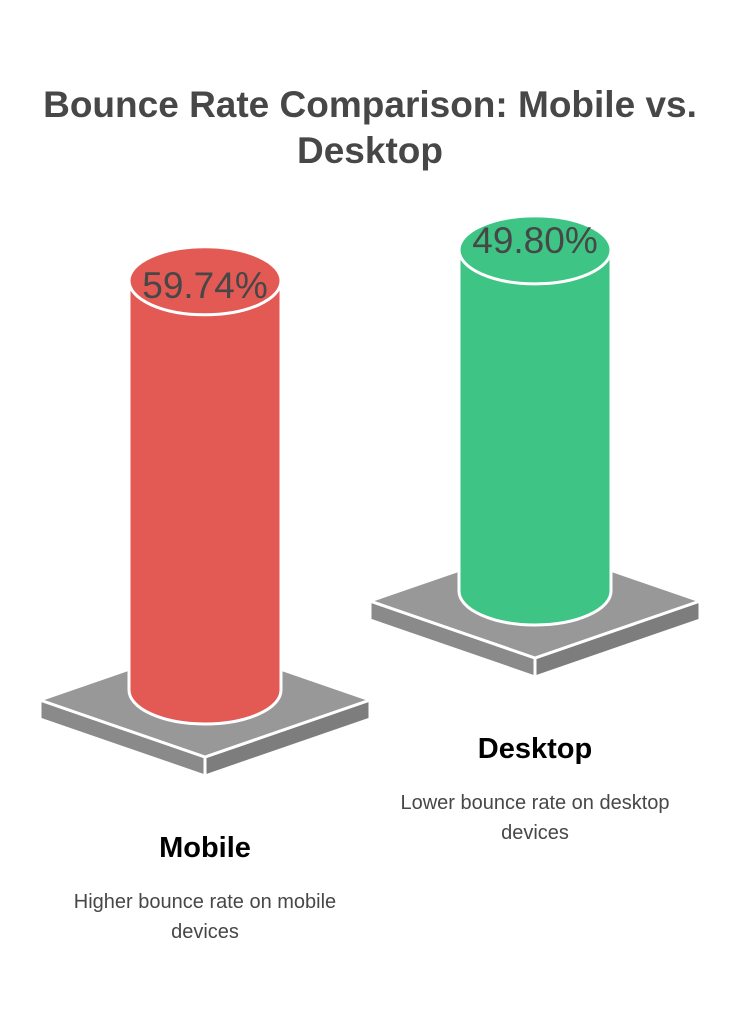 The image size is (740, 1024). I want to click on value-label-mobile: 59.74%, so click(205, 285).